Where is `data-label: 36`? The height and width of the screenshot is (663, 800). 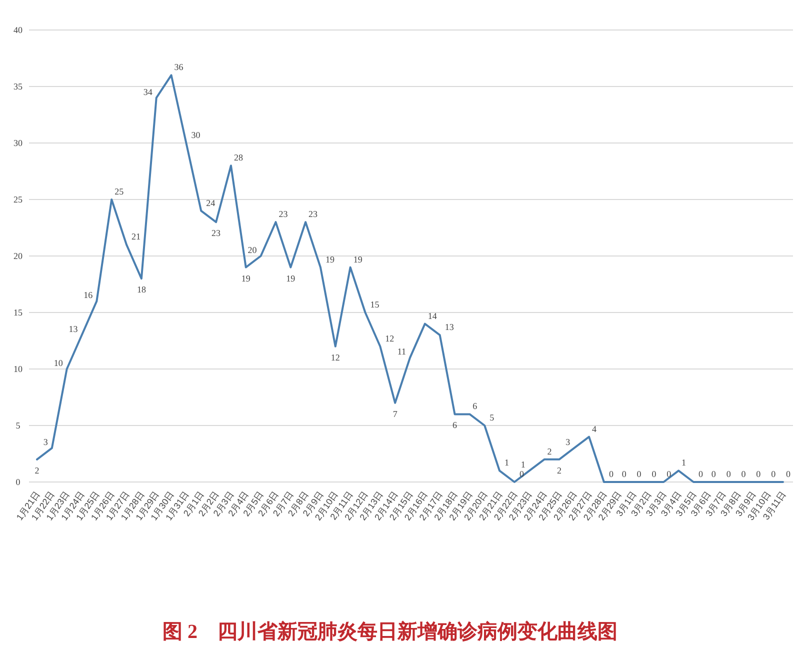
data-label: 36 is located at coordinates (179, 67).